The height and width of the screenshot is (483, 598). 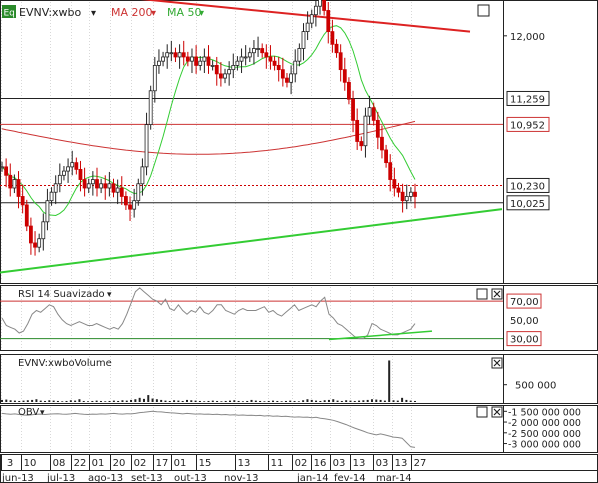 I want to click on symbol-label: EVNV:xwbo, so click(x=50, y=12).